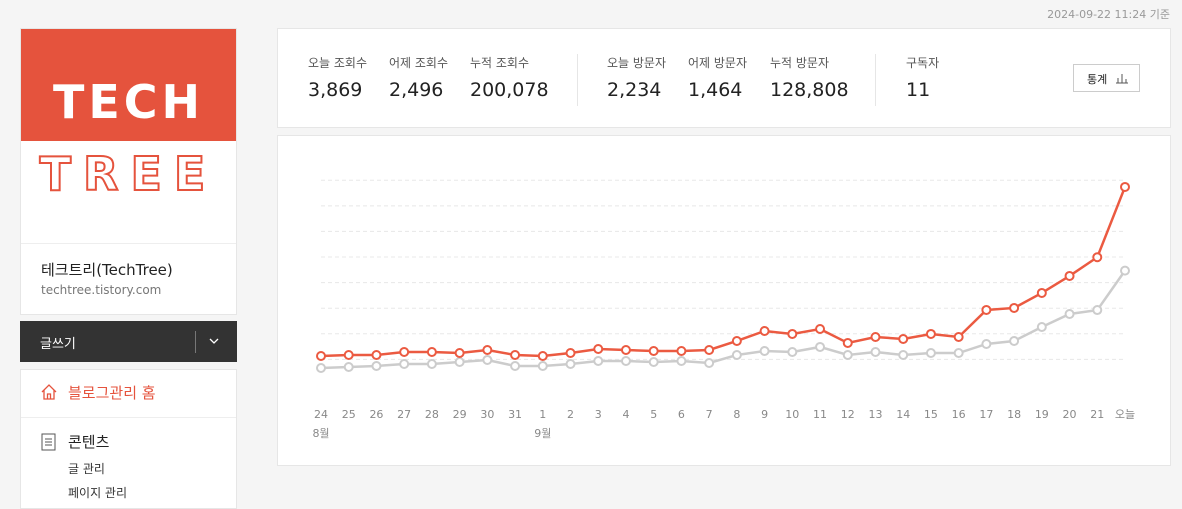 This screenshot has height=509, width=1182. I want to click on x-tick-label: 3, so click(598, 414).